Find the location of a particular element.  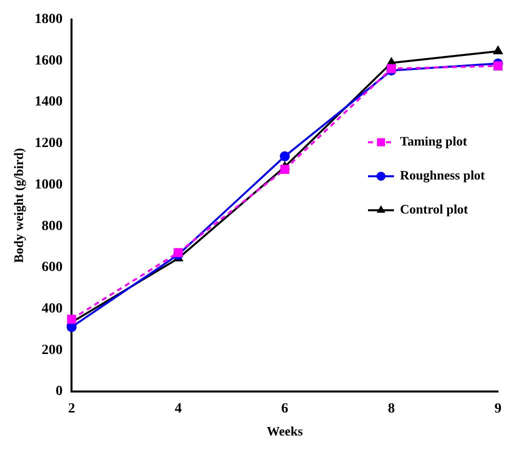

x-tick-label: 2 is located at coordinates (72, 409).